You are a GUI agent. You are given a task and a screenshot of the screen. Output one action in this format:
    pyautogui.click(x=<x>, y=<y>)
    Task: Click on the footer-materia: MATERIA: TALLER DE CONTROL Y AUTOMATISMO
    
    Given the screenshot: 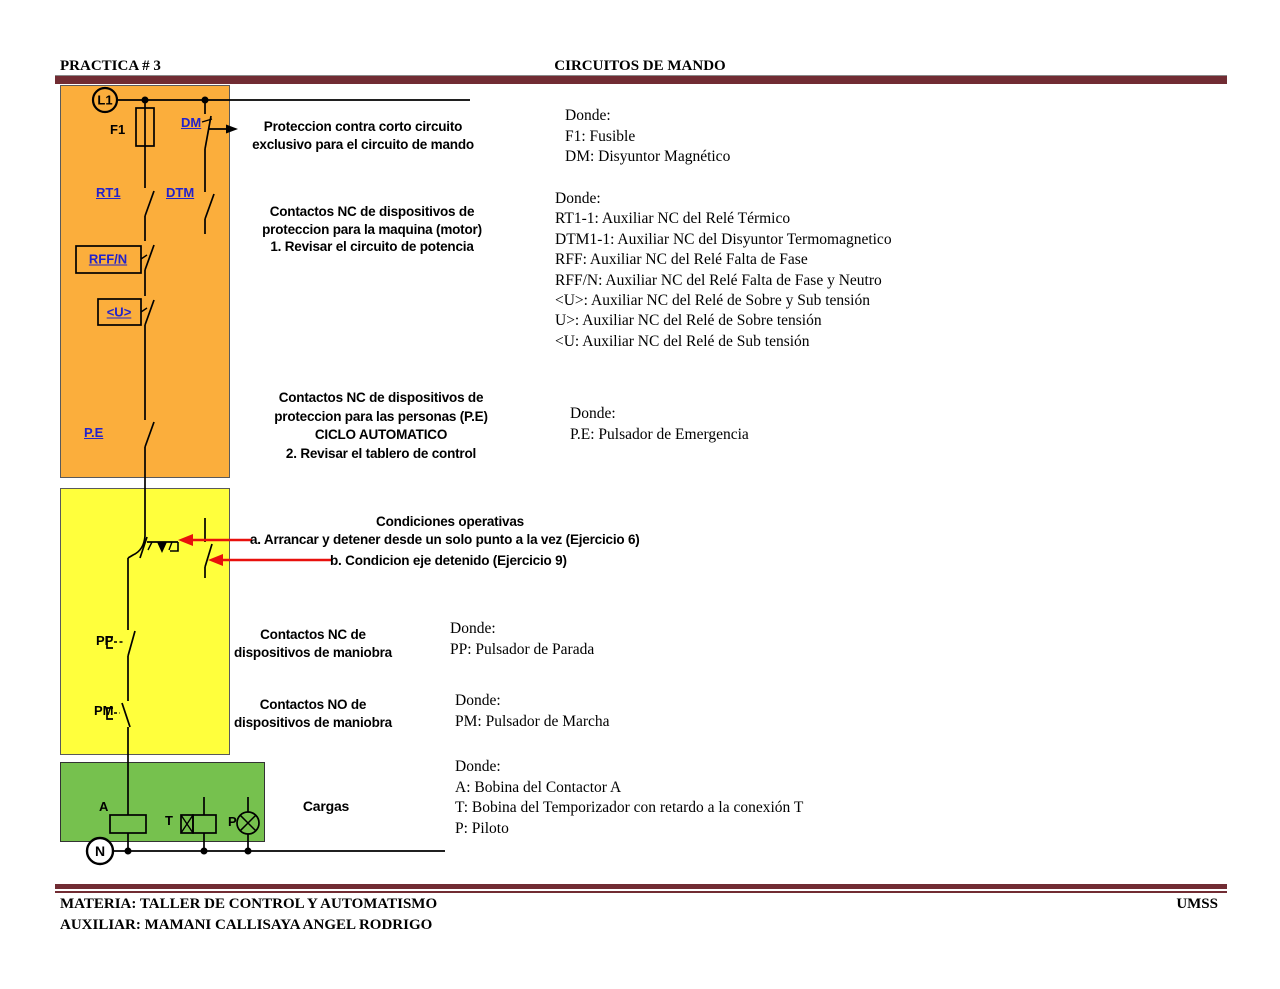 What is the action you would take?
    pyautogui.click(x=249, y=904)
    